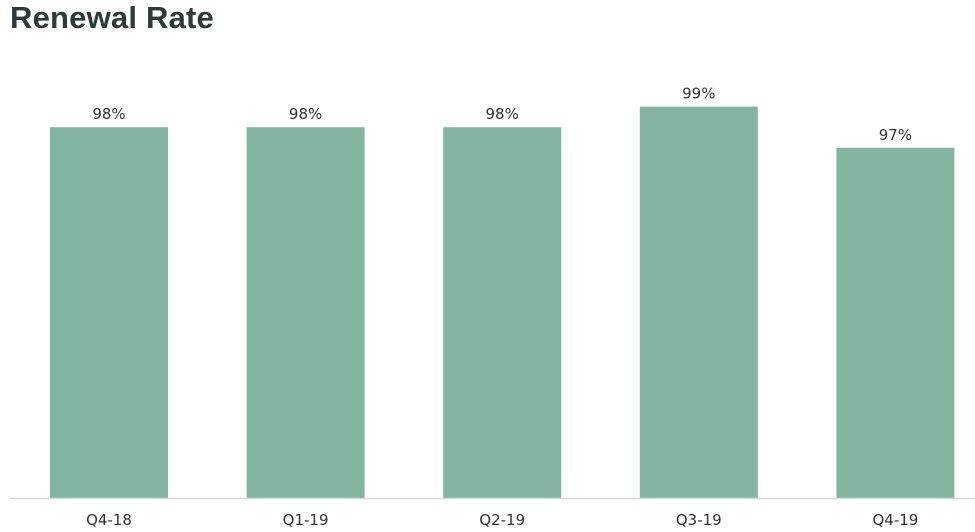 The height and width of the screenshot is (532, 975). What do you see at coordinates (699, 520) in the screenshot?
I see `x-tick-label: Q3-19` at bounding box center [699, 520].